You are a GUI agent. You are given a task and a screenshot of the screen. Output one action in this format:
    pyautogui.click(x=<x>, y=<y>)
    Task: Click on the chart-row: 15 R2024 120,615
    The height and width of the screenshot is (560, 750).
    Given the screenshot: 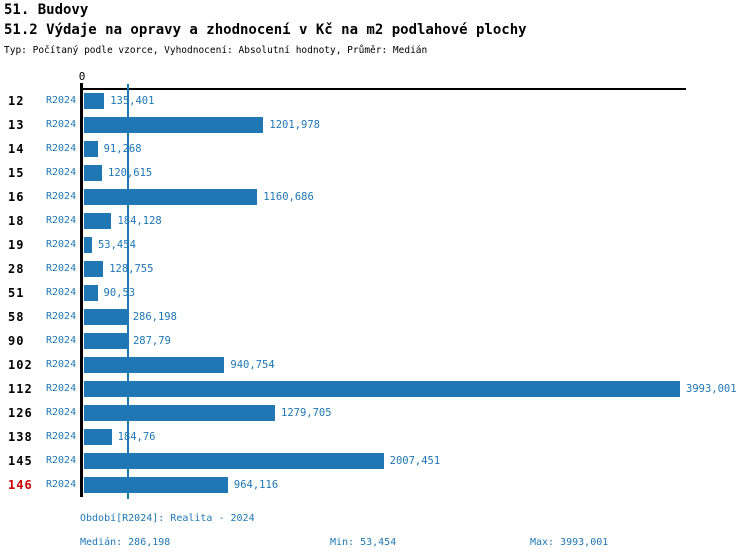 What is the action you would take?
    pyautogui.click(x=375, y=173)
    